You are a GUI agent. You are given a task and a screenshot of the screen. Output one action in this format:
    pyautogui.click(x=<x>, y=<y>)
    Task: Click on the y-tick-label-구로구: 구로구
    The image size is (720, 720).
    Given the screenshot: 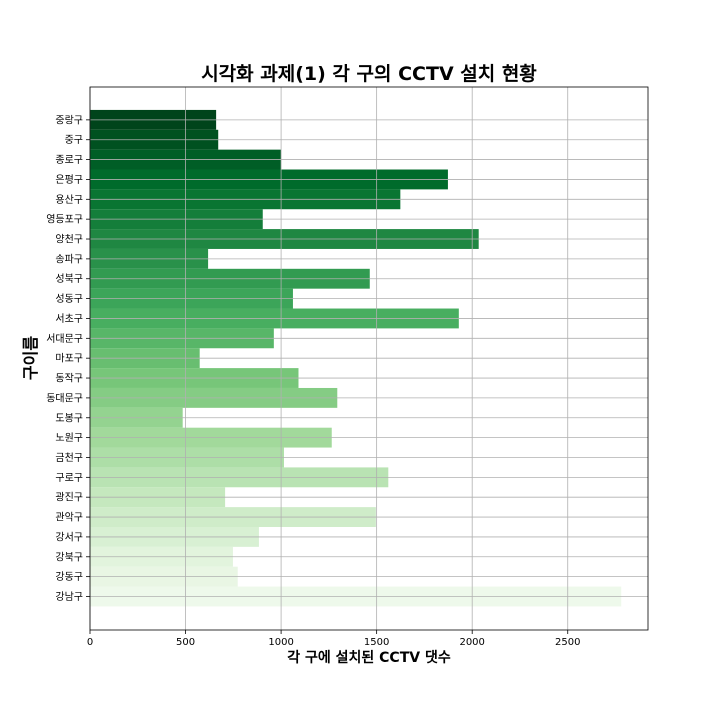 What is the action you would take?
    pyautogui.click(x=69, y=478)
    